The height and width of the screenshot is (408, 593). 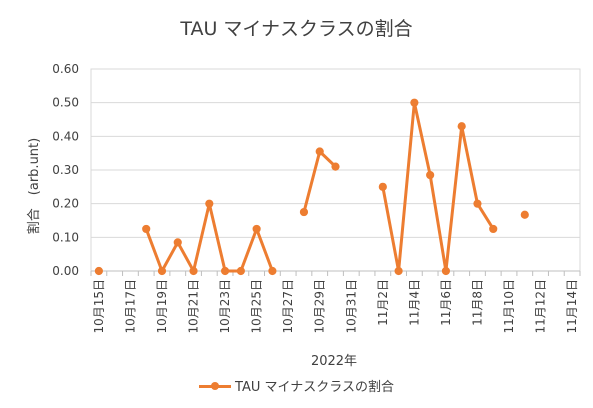 What do you see at coordinates (477, 302) in the screenshot?
I see `x-tick-label: 11月8日` at bounding box center [477, 302].